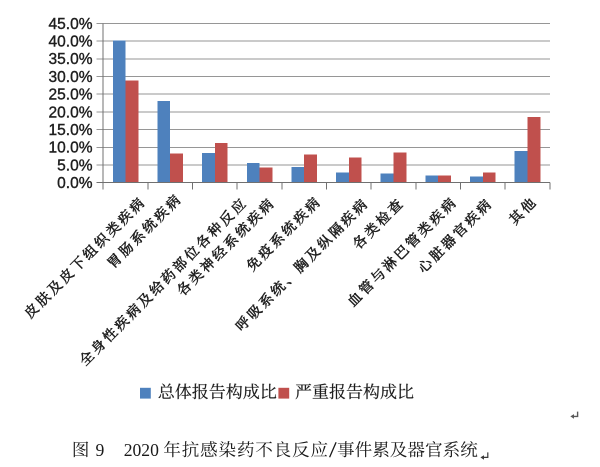  What do you see at coordinates (75, 165) in the screenshot?
I see `svg-text: 5.0%` at bounding box center [75, 165].